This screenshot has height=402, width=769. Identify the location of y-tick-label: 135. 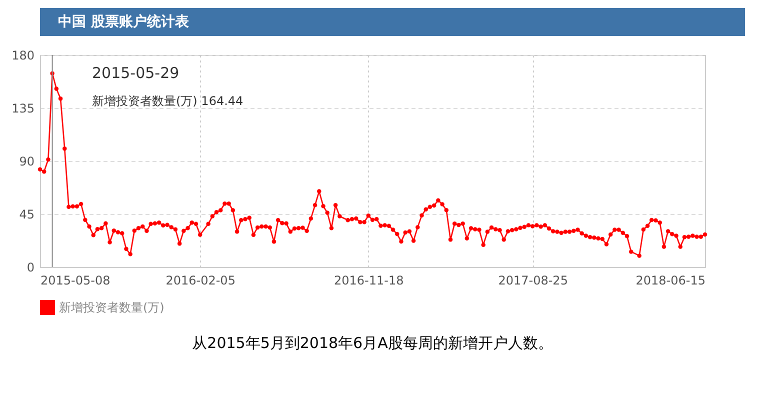
(23, 109).